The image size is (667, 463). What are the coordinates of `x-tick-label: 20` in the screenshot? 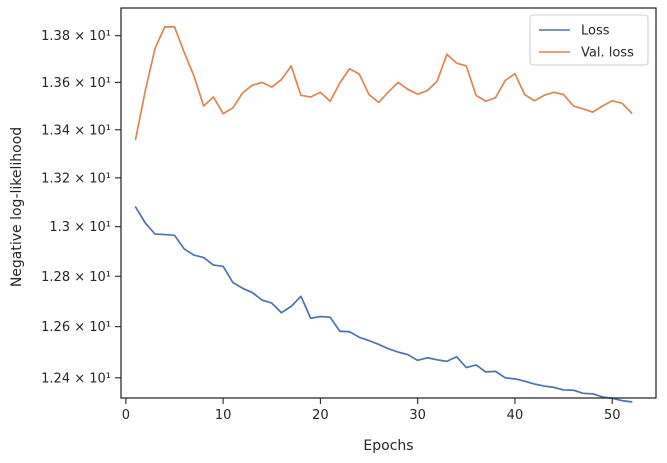 It's located at (320, 415).